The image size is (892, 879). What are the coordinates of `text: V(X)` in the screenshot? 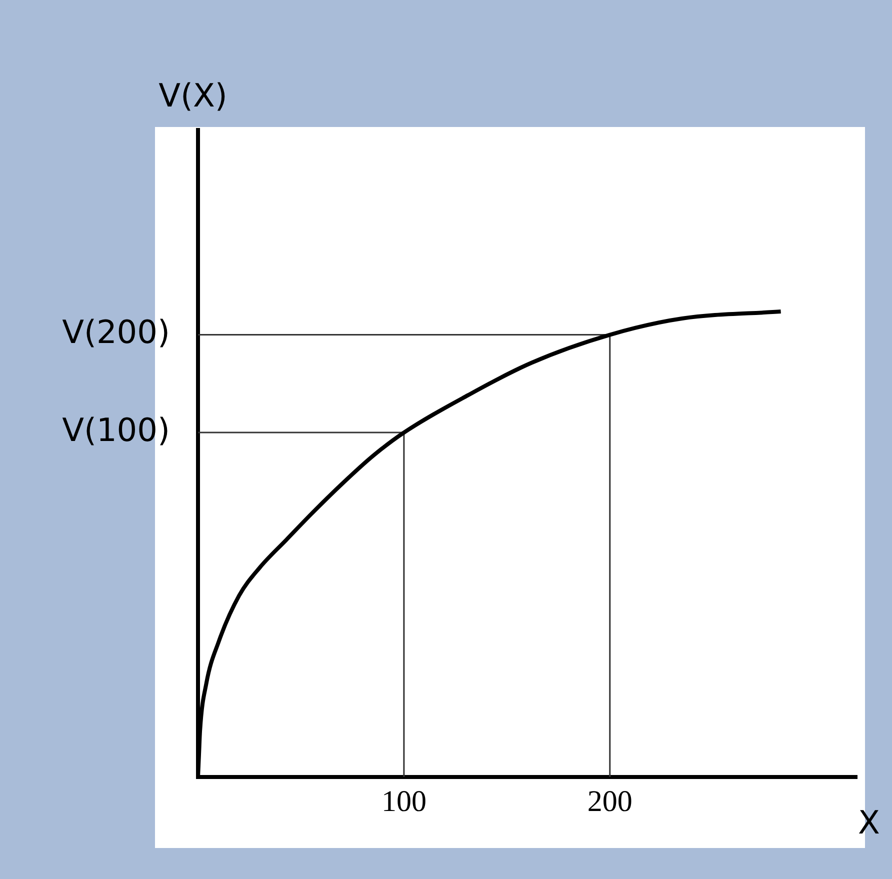 It's located at (193, 95).